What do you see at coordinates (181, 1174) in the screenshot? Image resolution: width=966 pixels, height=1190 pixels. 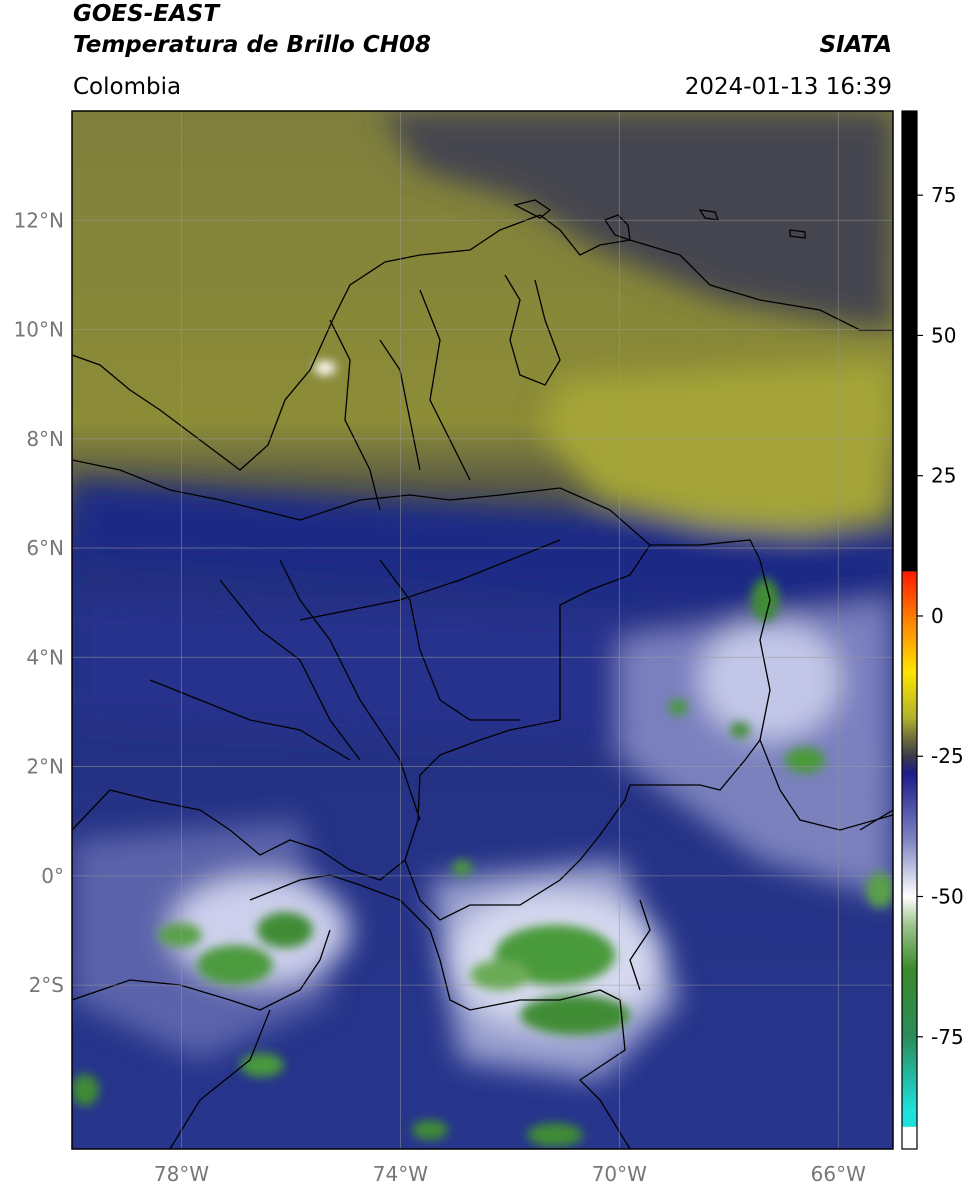 I see `lon-tick-label: 78°W` at bounding box center [181, 1174].